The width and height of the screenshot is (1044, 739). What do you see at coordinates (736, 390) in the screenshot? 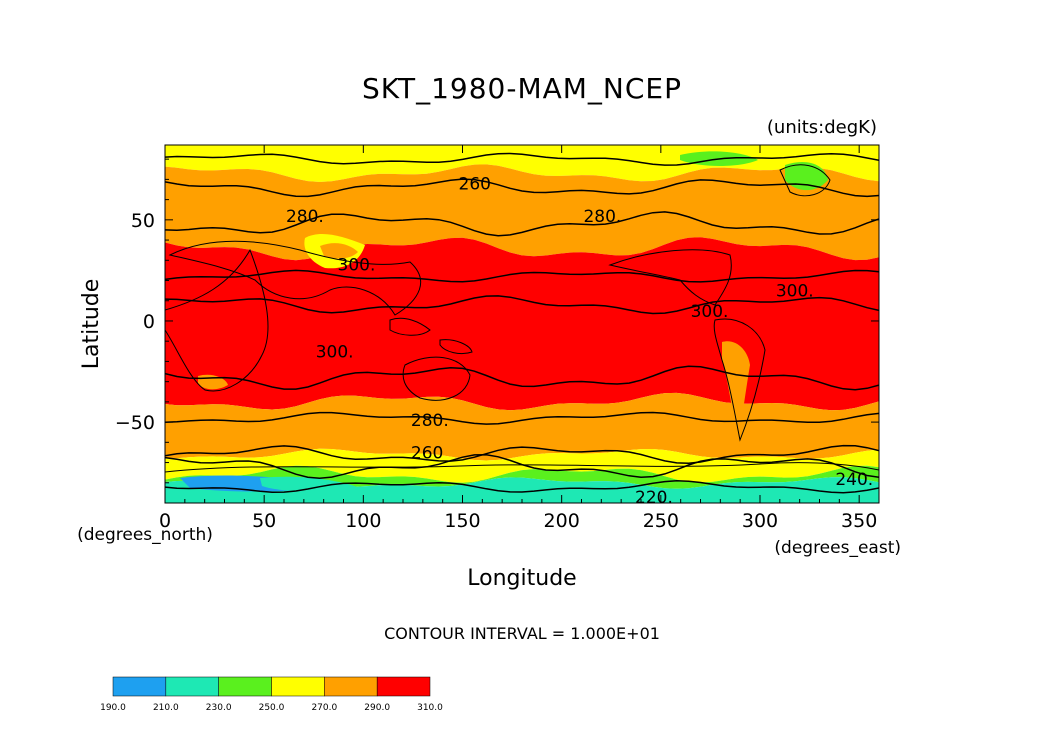
I see `andes-patch` at bounding box center [736, 390].